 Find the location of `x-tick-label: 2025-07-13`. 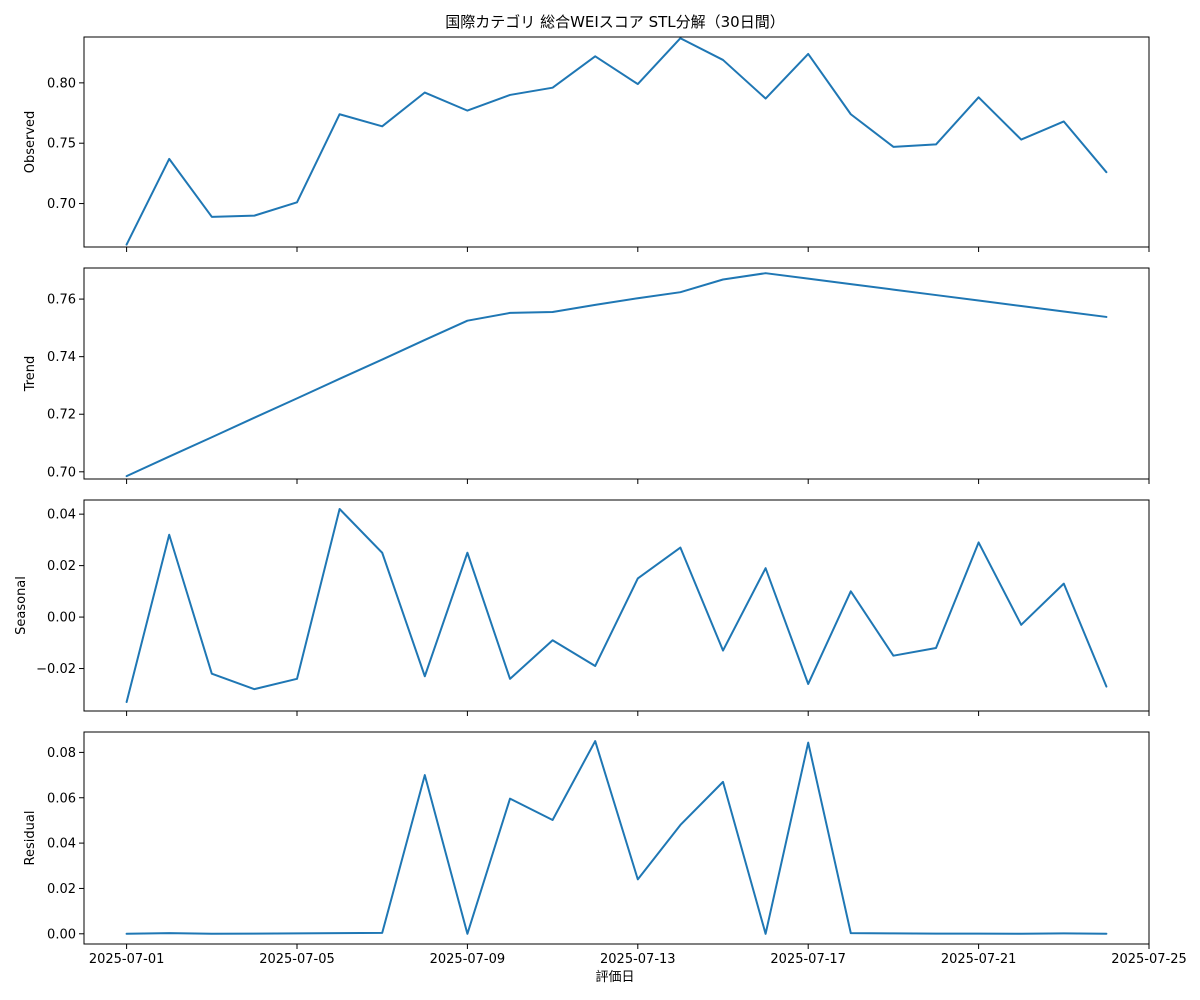

x-tick-label: 2025-07-13 is located at coordinates (638, 959).